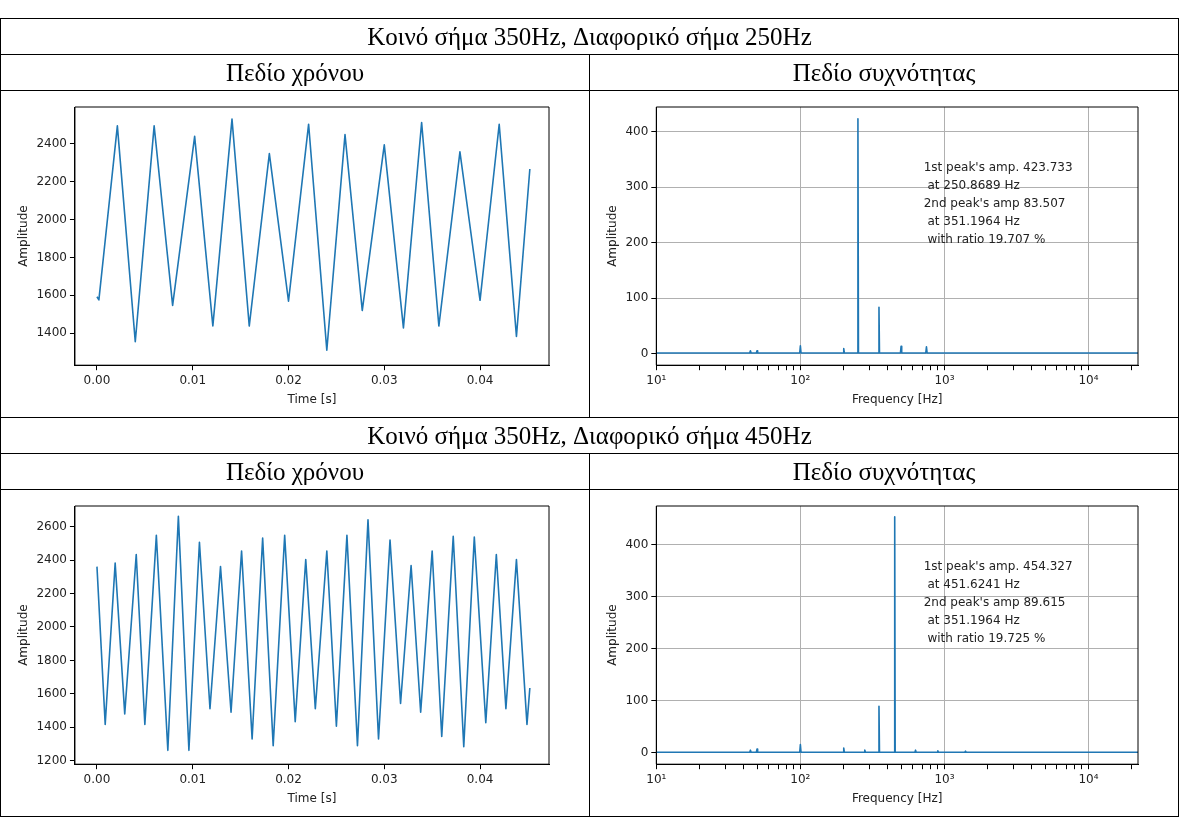 Image resolution: width=1179 pixels, height=821 pixels. I want to click on chart-title: Κοινό σήμα 350Hz, Διαφορικό σήμα 450Hz, so click(589, 435).